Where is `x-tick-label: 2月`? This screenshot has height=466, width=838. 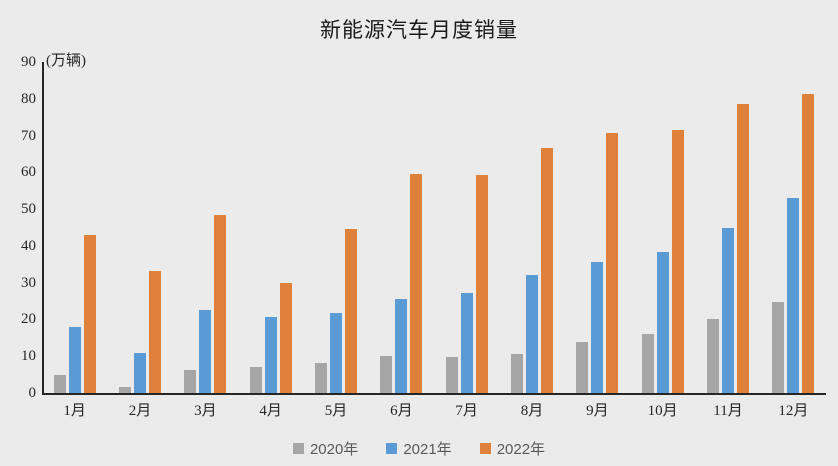
x-tick-label: 2月 is located at coordinates (140, 411).